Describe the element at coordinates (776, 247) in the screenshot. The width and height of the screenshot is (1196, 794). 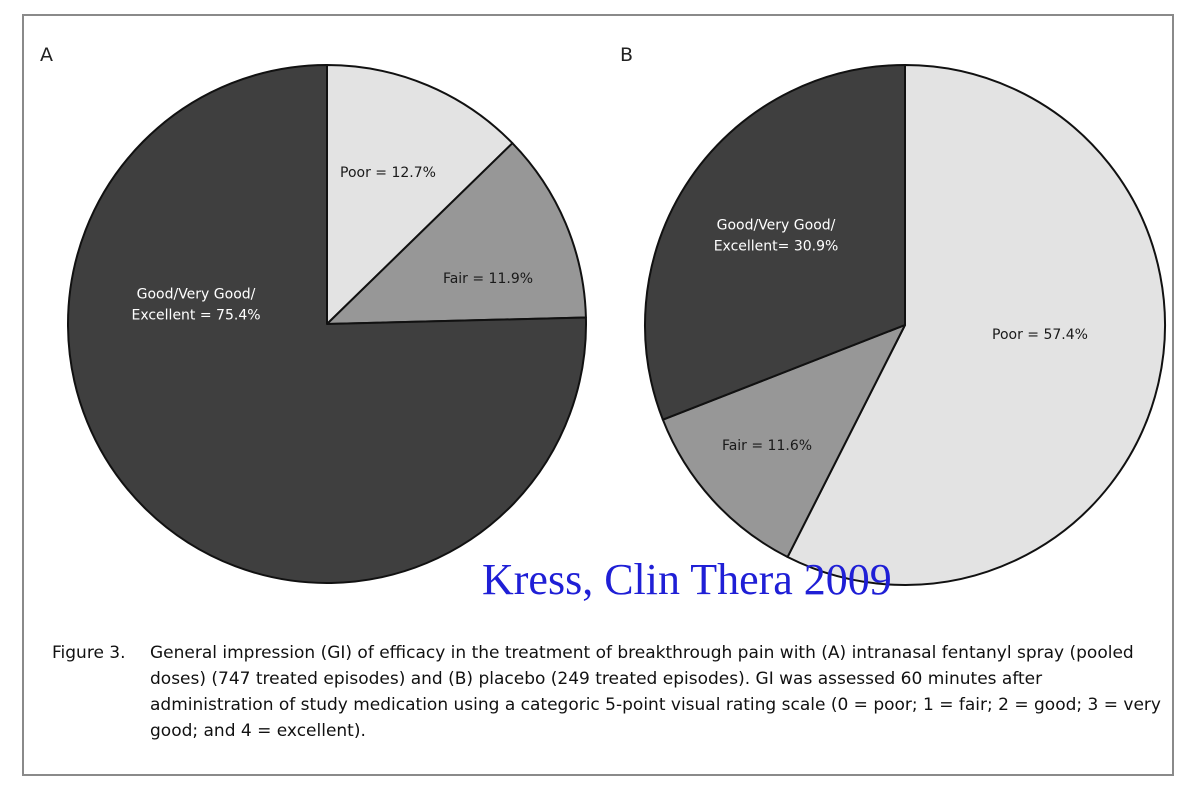
I see `slice-label-line: Excellent= 30.9%` at that location.